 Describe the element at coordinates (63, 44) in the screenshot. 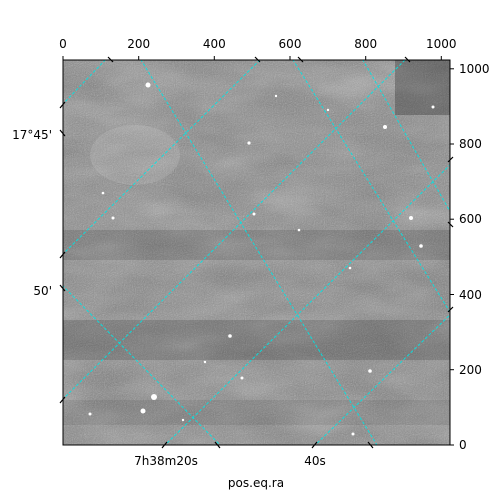

I see `top-tick-label: 0` at that location.